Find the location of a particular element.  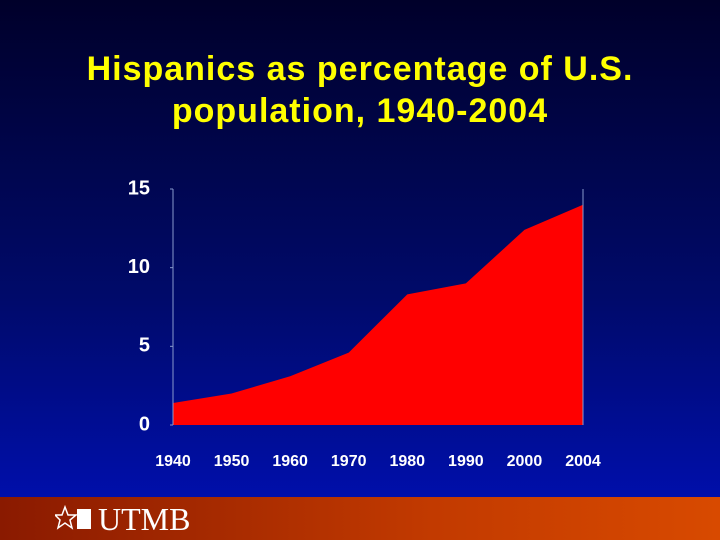

y-tick-label: 15 is located at coordinates (139, 188).